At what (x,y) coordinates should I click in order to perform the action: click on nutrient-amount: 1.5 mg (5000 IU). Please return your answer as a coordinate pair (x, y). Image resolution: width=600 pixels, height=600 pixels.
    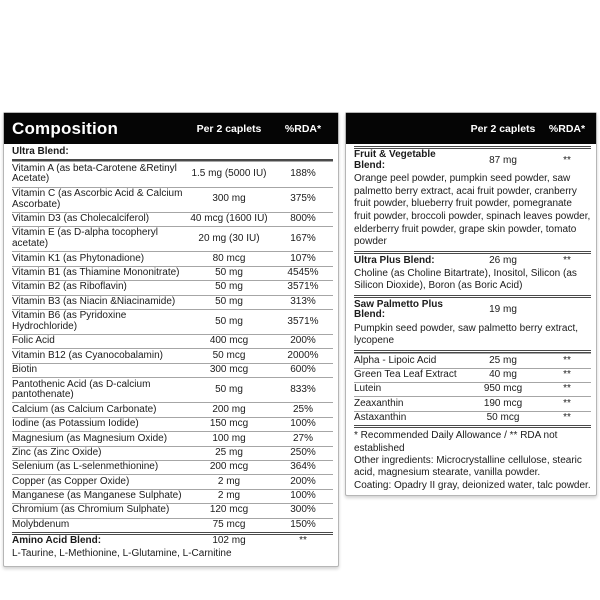
    Looking at the image, I should click on (229, 174).